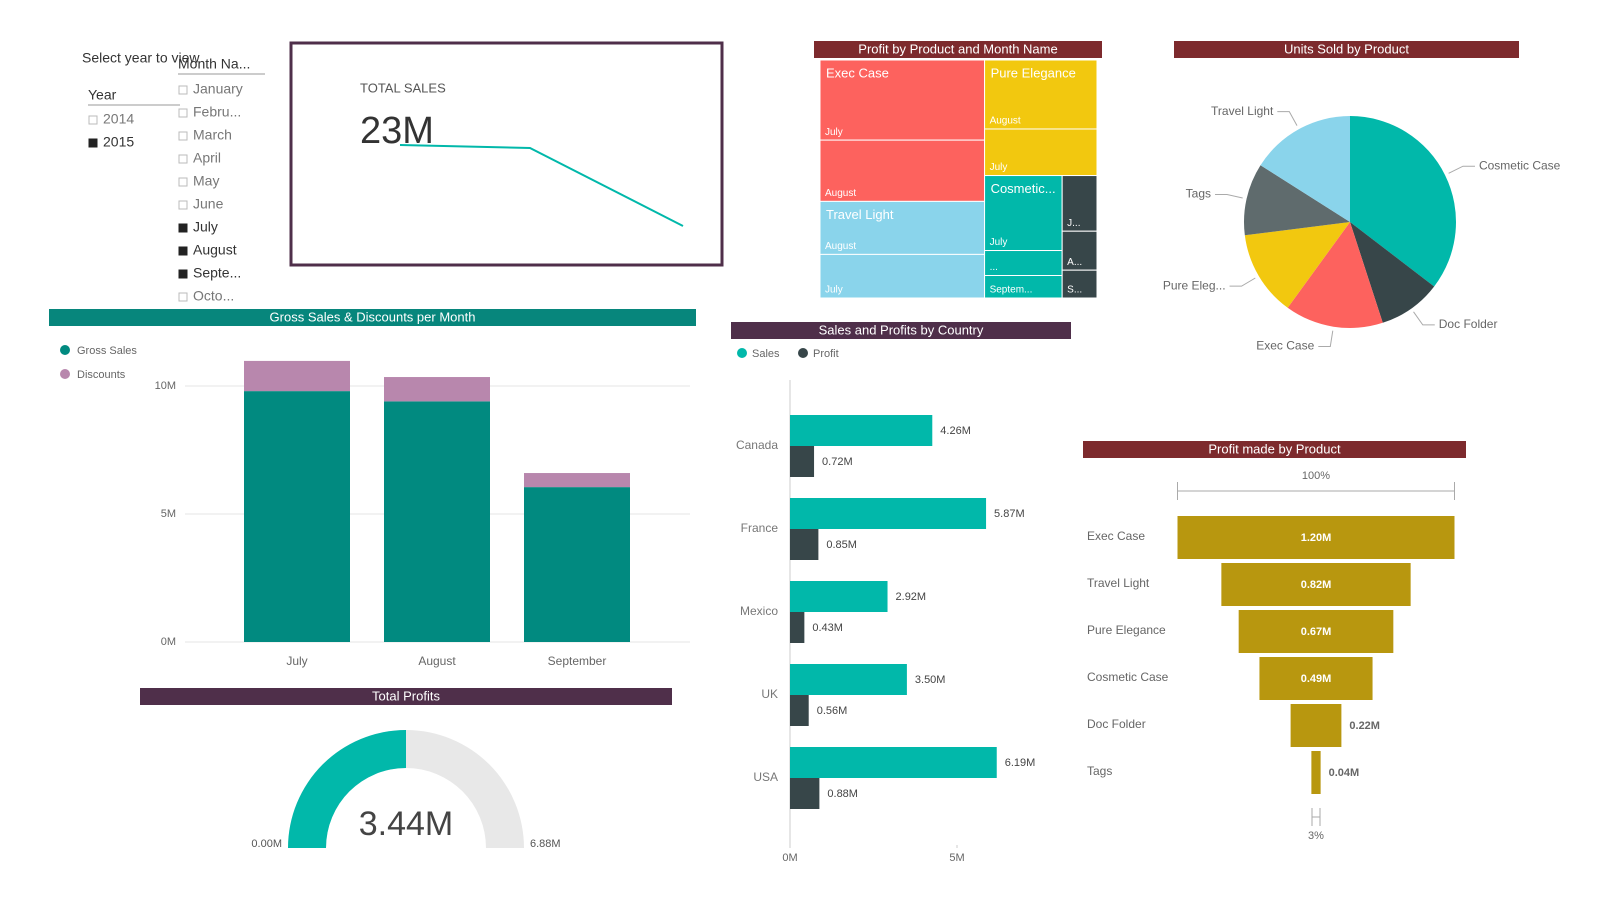  Describe the element at coordinates (208, 204) in the screenshot. I see `slicer-item: June` at that location.